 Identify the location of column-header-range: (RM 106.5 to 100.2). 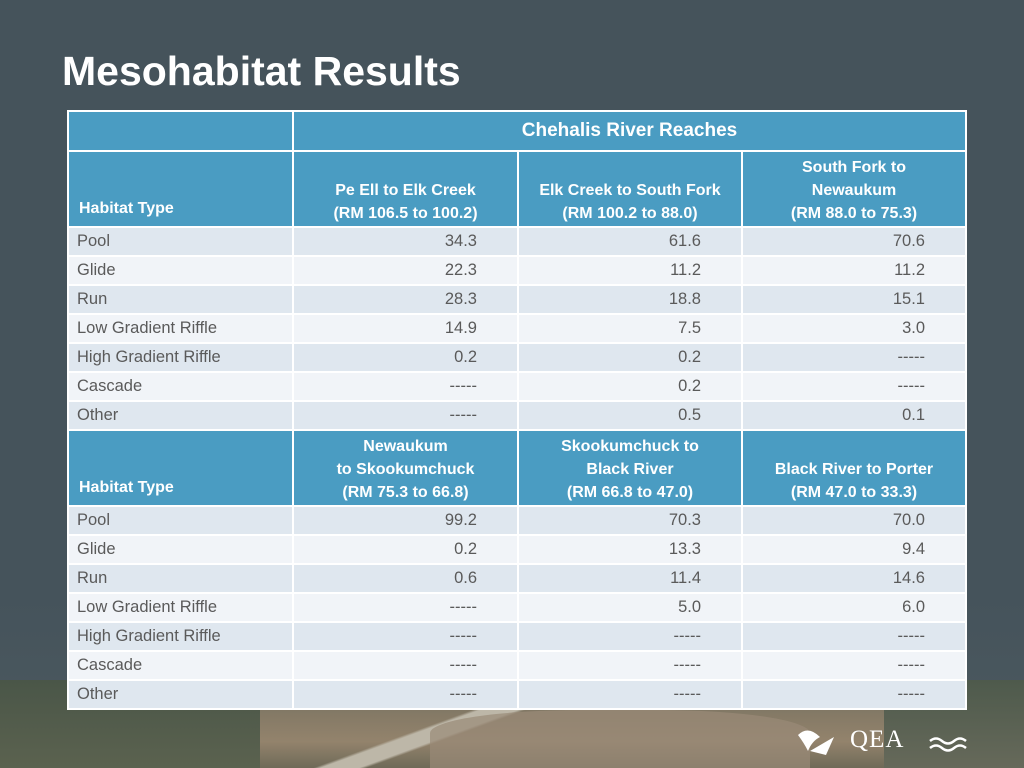
(405, 213).